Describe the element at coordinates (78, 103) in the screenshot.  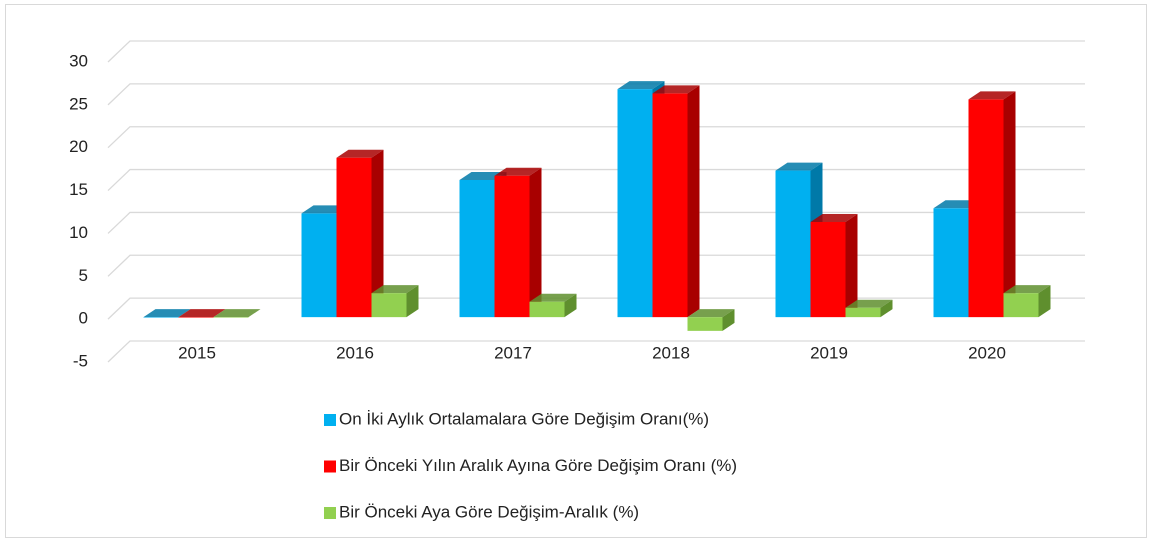
I see `y-tick-label: 25` at that location.